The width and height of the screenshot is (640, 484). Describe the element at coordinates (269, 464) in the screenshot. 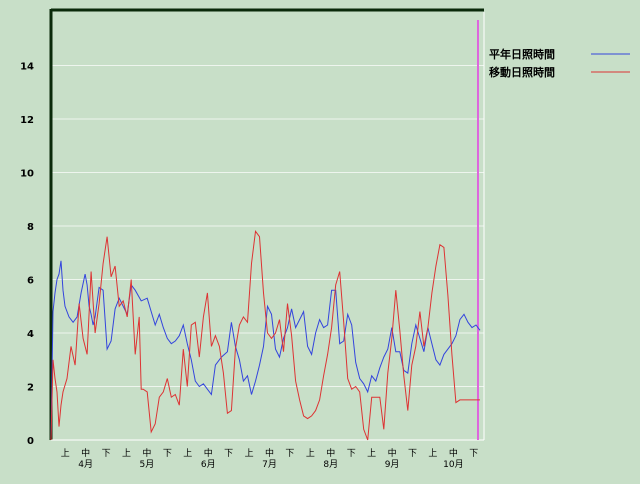

I see `x-tick-month: 7月` at that location.